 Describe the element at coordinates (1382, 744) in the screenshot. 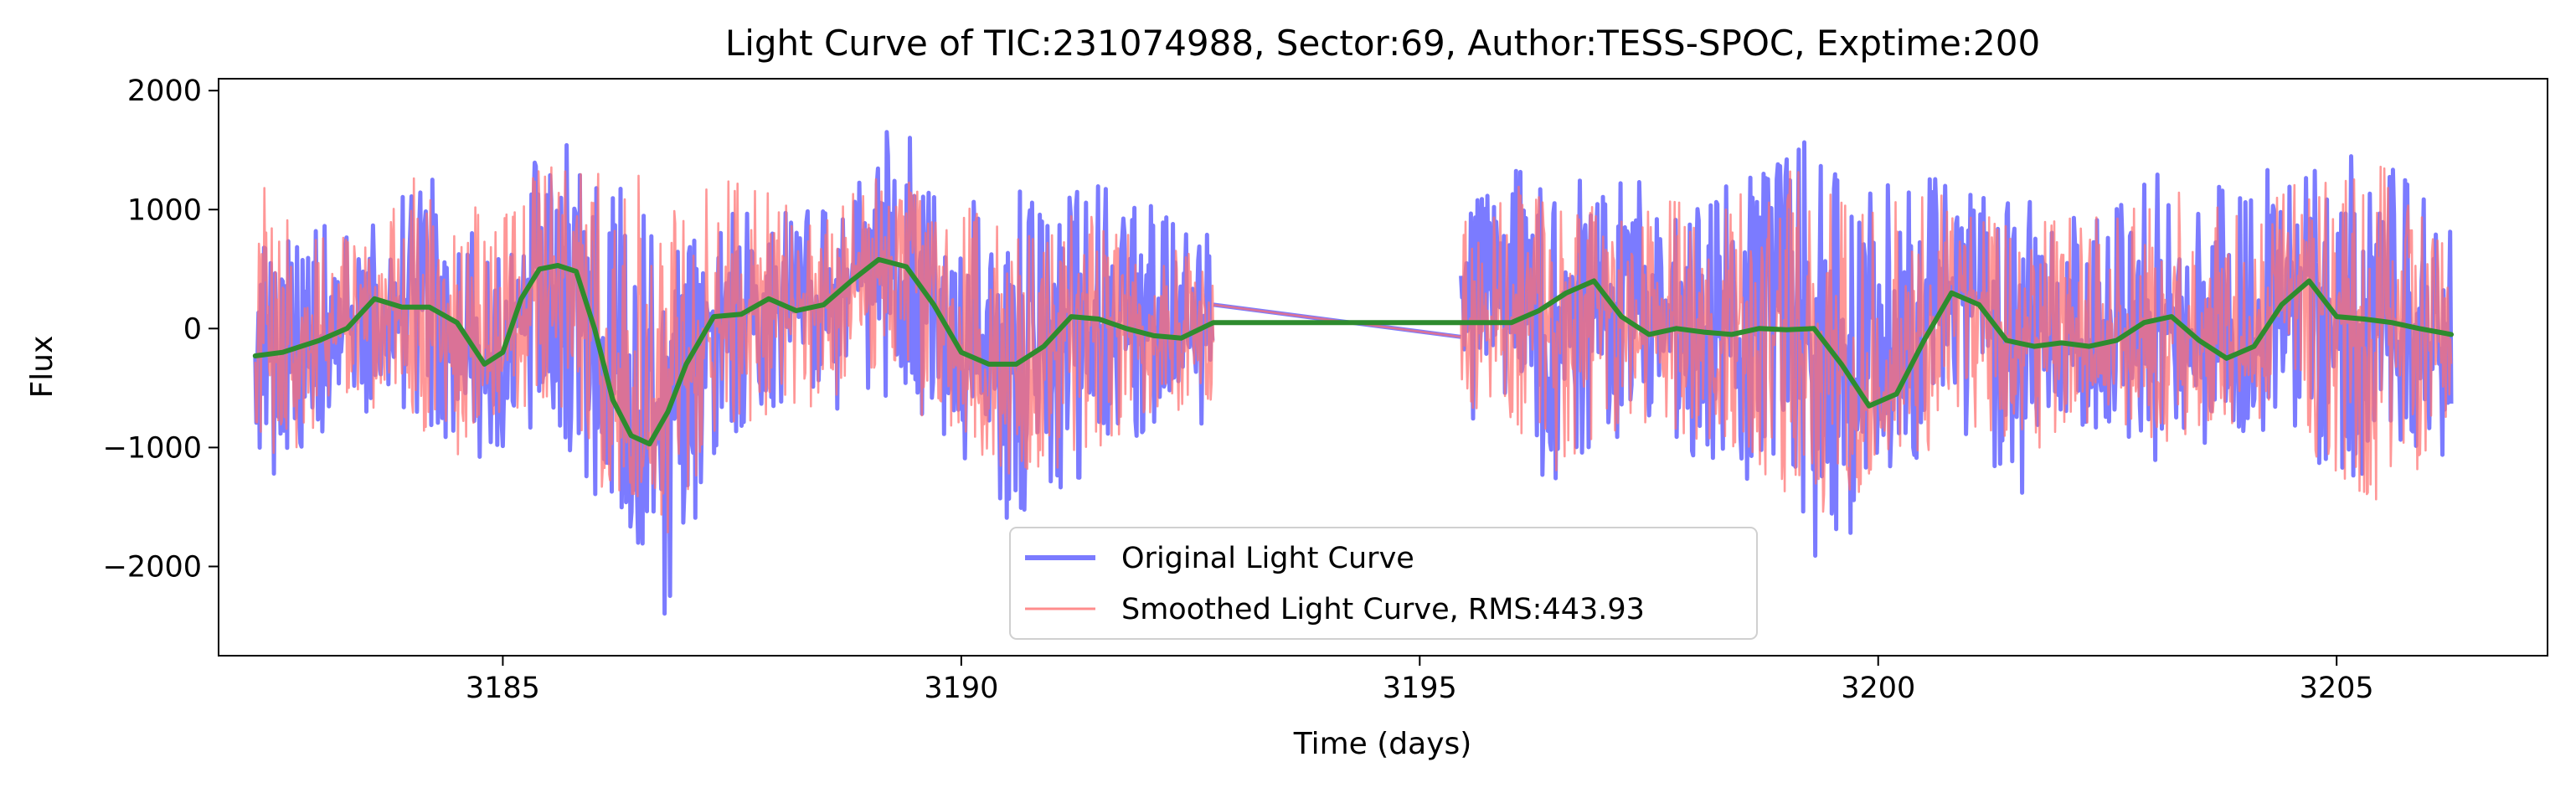

I see `x-axis-label: Time (days)` at that location.